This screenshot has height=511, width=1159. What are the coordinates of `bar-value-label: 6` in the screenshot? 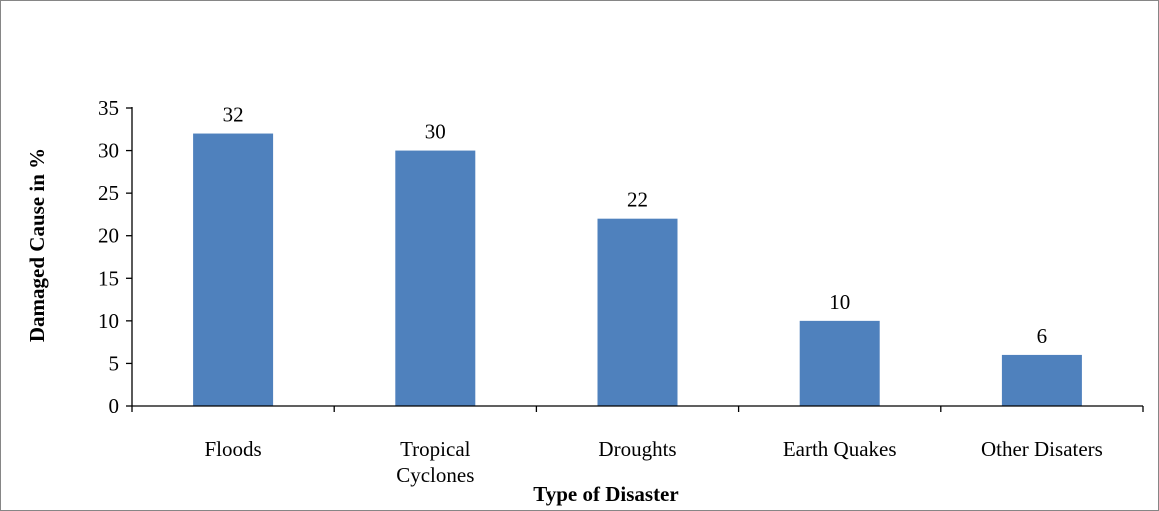 It's located at (1042, 336).